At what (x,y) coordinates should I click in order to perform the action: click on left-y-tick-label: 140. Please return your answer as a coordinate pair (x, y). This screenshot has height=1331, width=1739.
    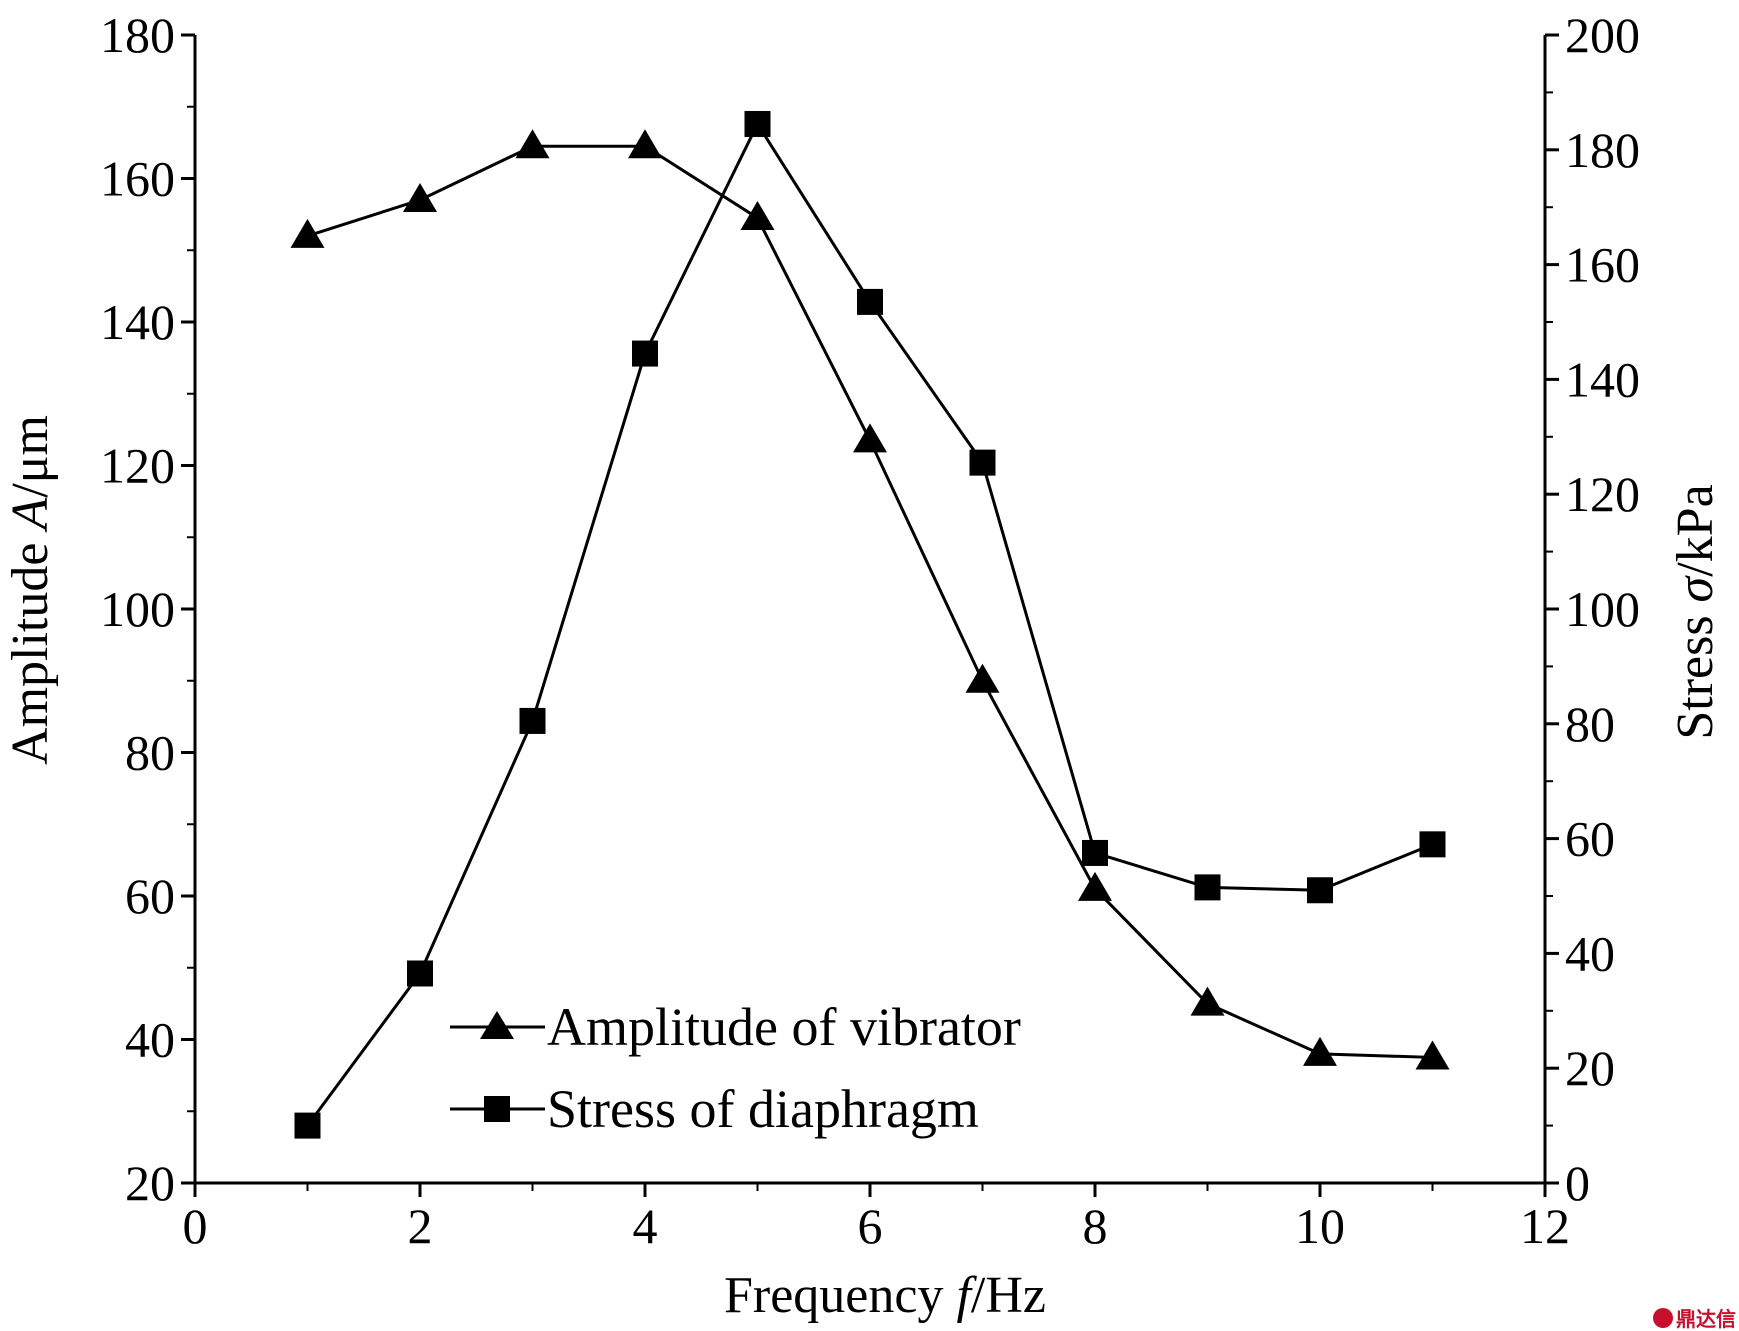
    Looking at the image, I should click on (137, 322).